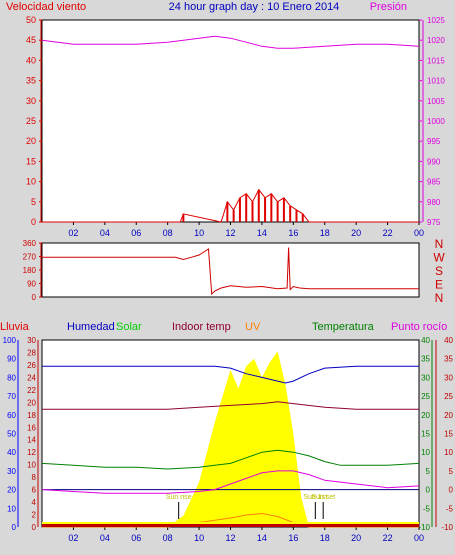 This screenshot has height=555, width=455. I want to click on wind-speed-tick-label: 10, so click(31, 182).